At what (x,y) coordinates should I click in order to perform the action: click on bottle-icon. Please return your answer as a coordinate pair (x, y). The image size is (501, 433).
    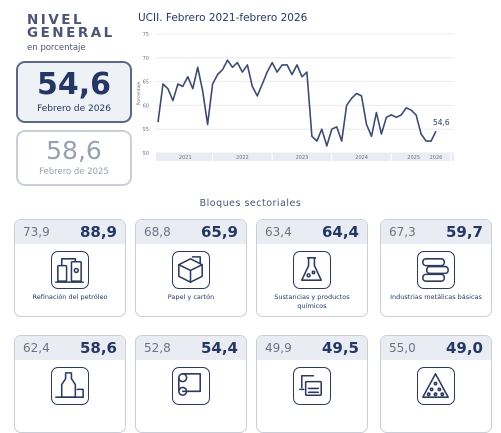
    Looking at the image, I should click on (70, 386).